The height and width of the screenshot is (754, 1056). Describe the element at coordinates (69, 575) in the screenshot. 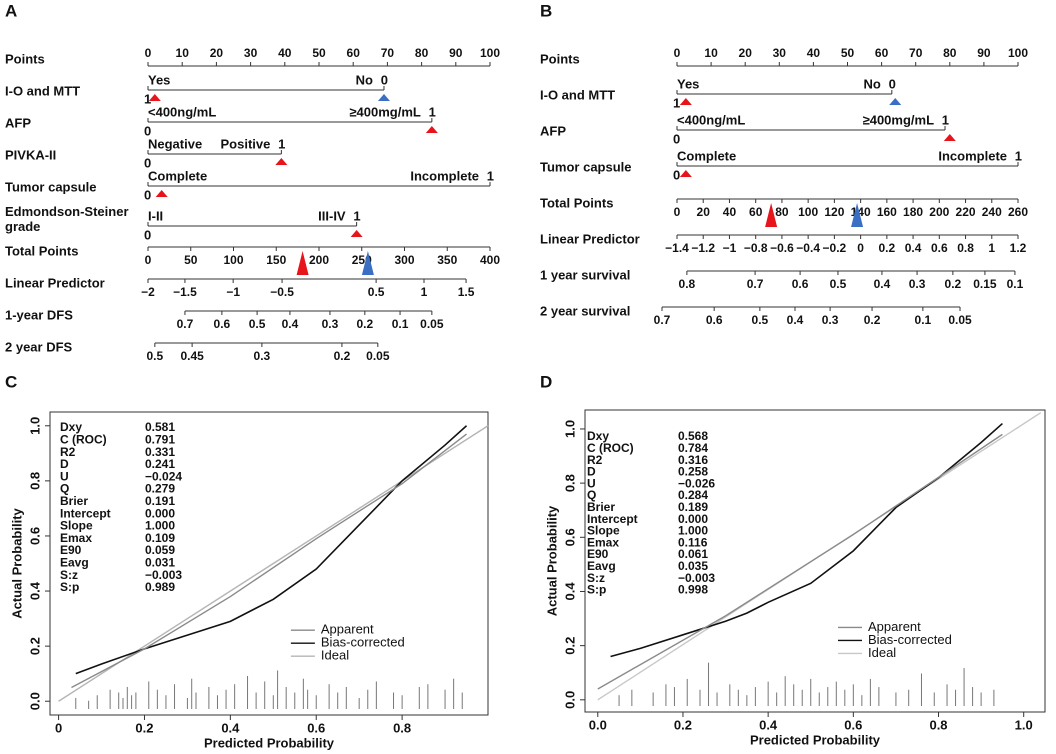

I see `stat-label: S:z` at that location.